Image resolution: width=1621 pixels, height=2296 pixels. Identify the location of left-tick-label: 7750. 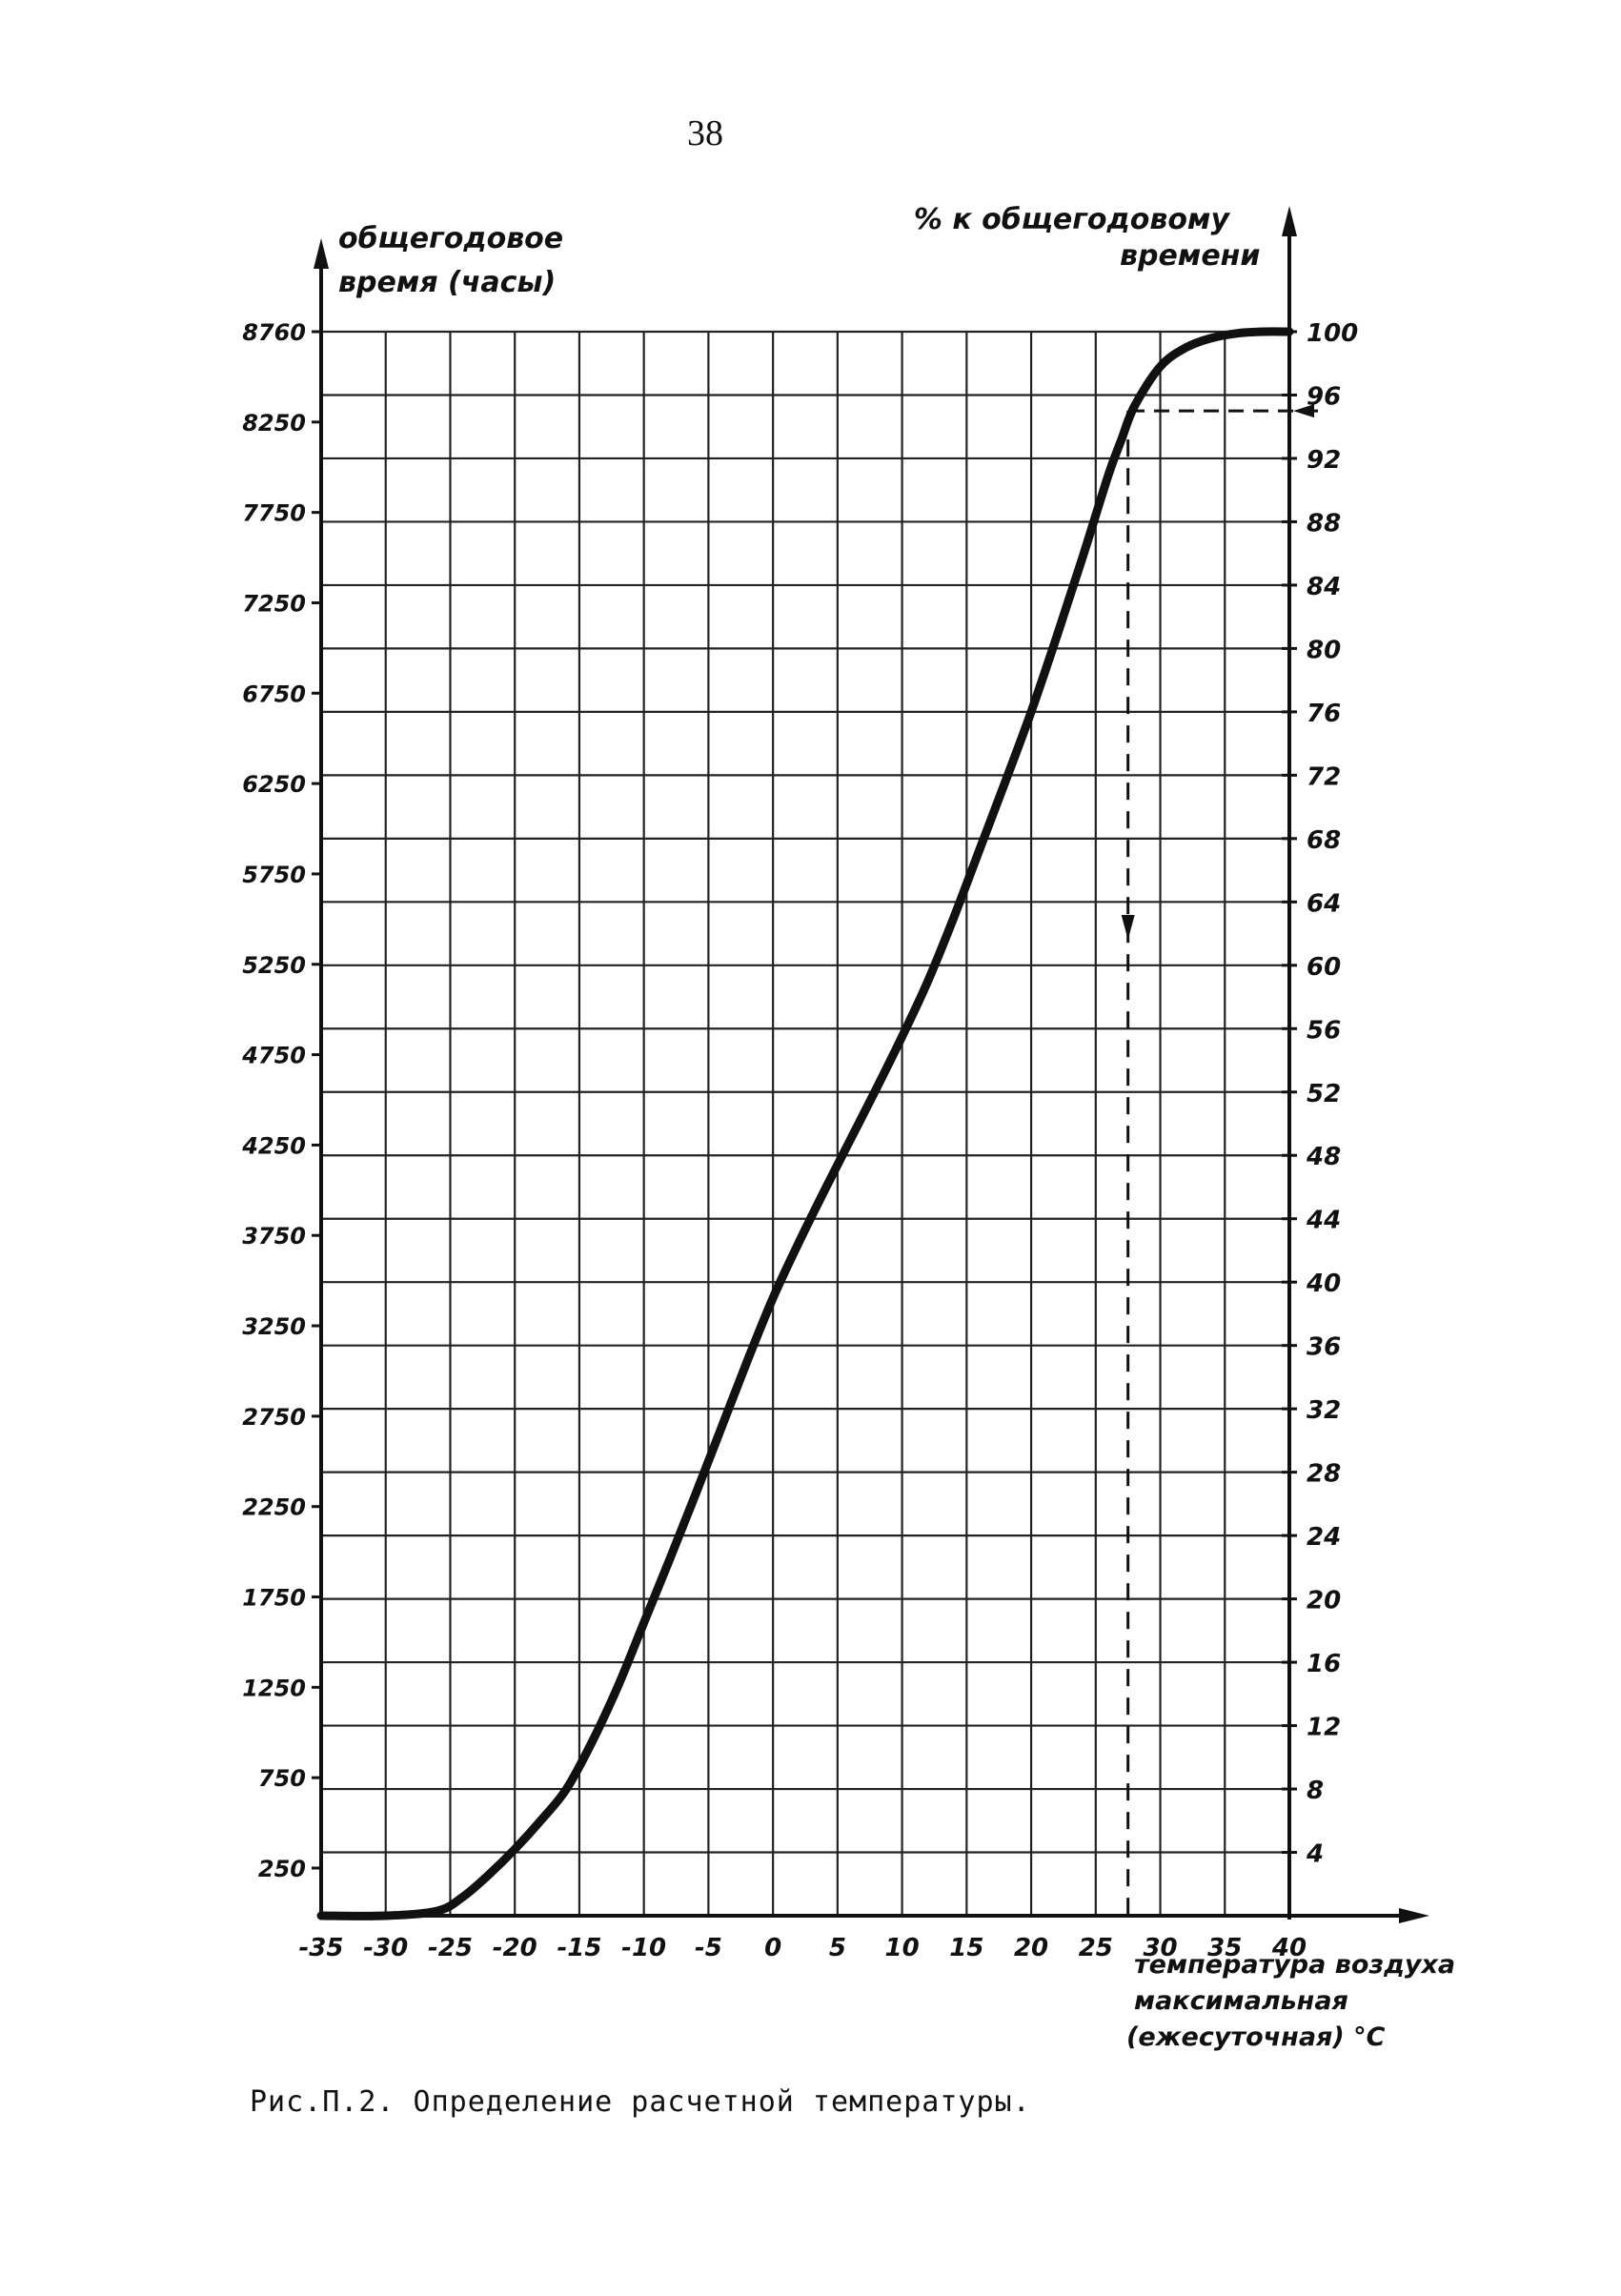
(274, 513).